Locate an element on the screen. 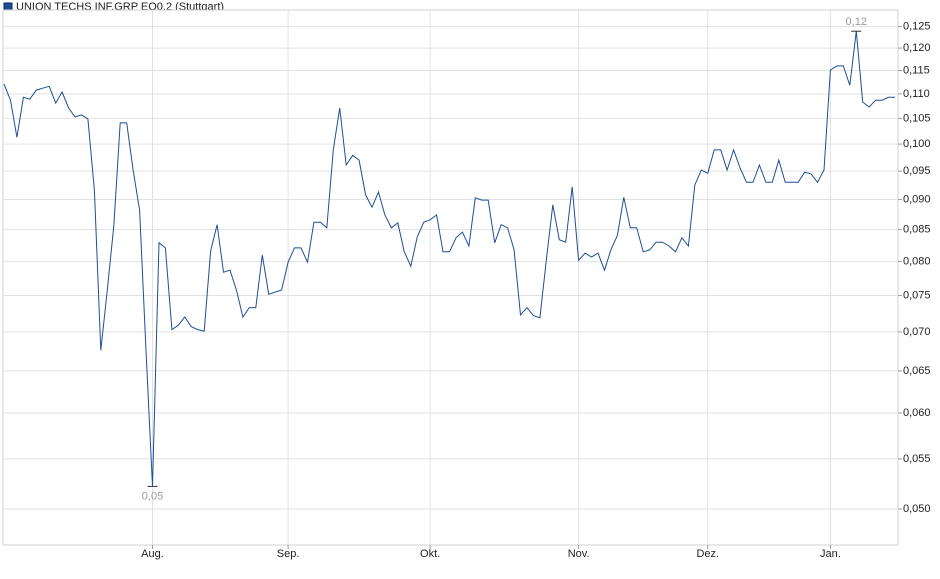 Image resolution: width=940 pixels, height=579 pixels. y-tick-label: 0,115 is located at coordinates (916, 70).